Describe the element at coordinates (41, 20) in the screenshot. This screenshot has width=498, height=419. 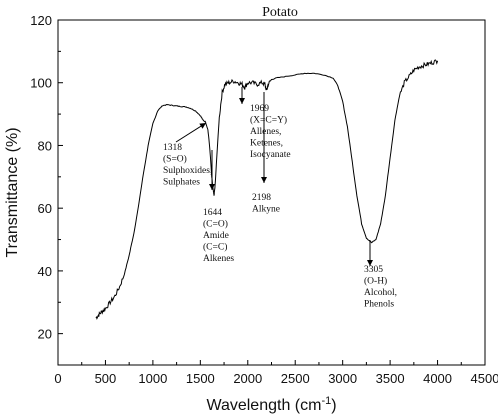
I see `y-tick-label: 120` at that location.